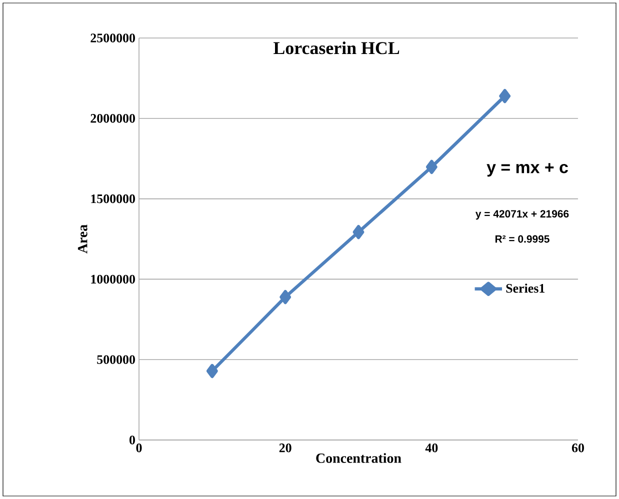 The image size is (619, 499). I want to click on y-axis-title: Area, so click(83, 239).